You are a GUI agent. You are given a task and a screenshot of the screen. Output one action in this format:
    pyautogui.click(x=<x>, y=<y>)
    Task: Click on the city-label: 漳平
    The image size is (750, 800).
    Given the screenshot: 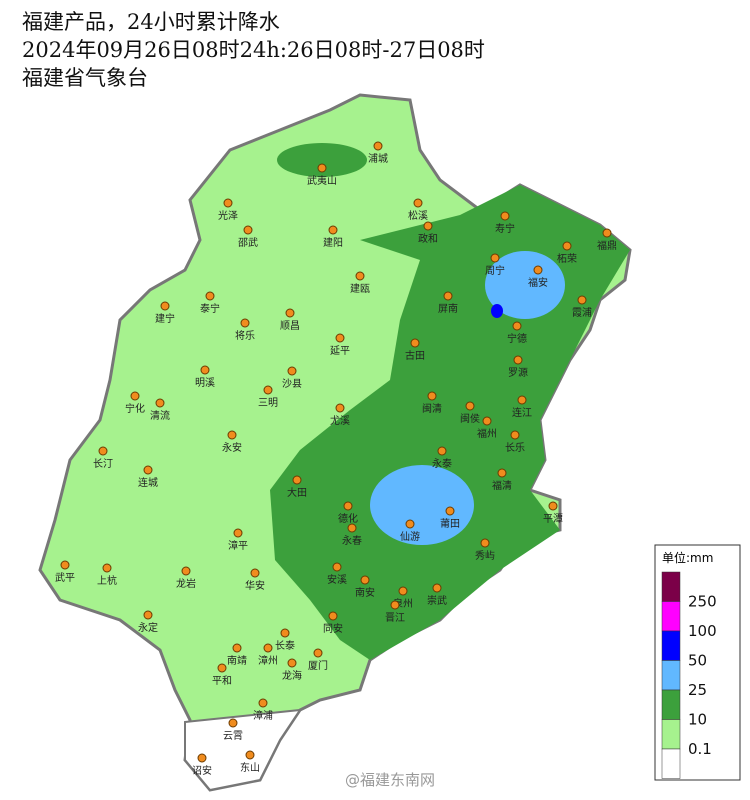 What is the action you would take?
    pyautogui.click(x=238, y=545)
    